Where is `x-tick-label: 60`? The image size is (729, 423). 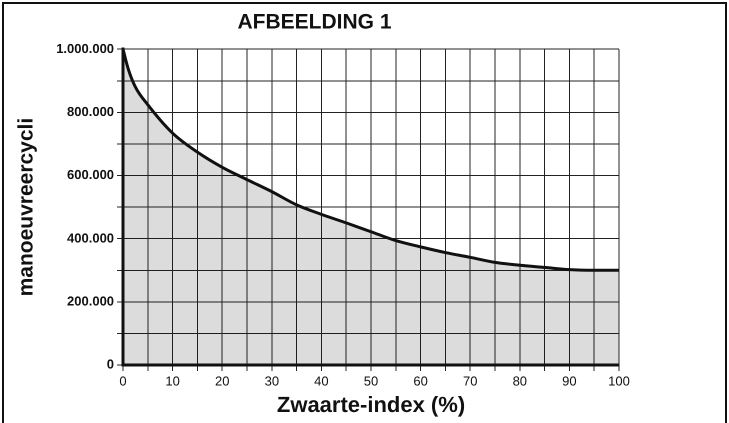
x-tick-label: 60 is located at coordinates (420, 380).